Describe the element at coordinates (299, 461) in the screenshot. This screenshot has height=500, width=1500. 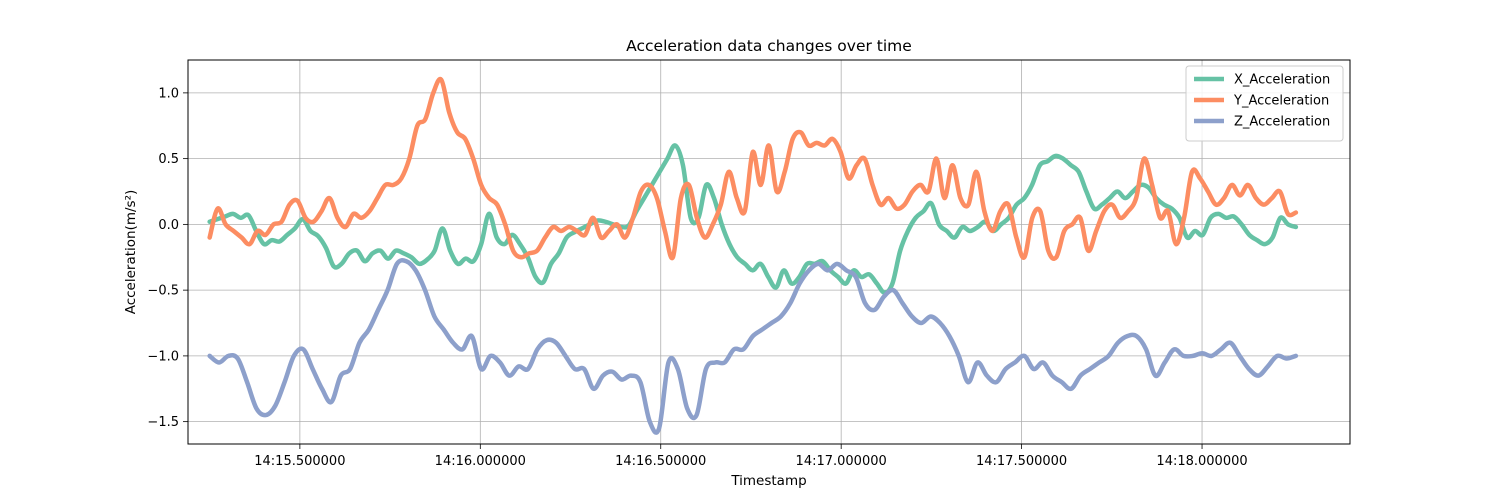
I see `x-tick-label: 14:15.500000` at that location.